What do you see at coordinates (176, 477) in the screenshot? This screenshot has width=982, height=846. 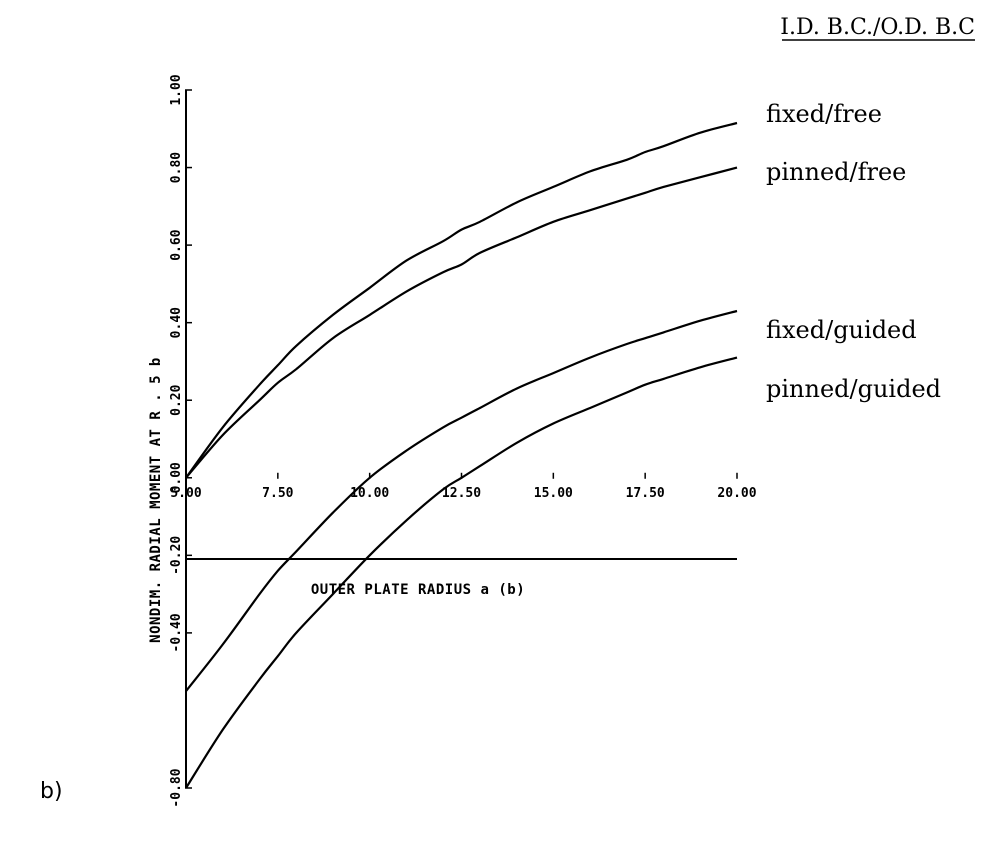 I see `y-tick-label-3: 0.00` at bounding box center [176, 477].